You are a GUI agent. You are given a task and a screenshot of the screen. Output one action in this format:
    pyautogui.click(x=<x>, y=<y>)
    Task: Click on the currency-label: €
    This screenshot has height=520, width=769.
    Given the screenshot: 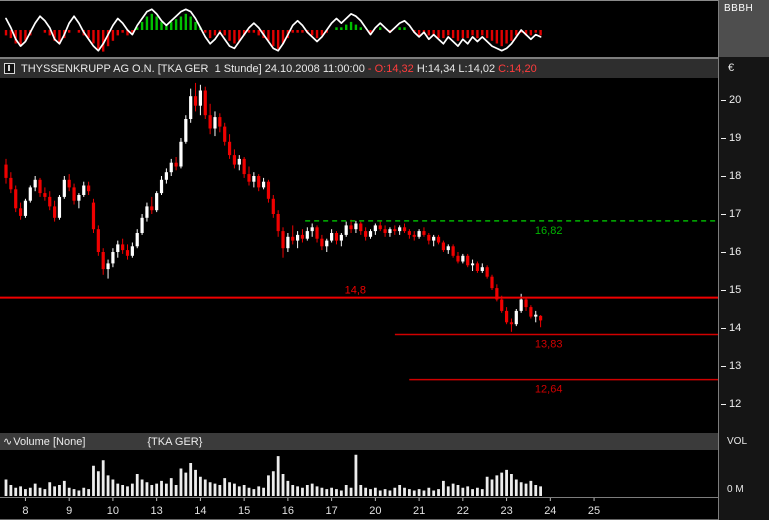 What is the action you would take?
    pyautogui.click(x=731, y=68)
    